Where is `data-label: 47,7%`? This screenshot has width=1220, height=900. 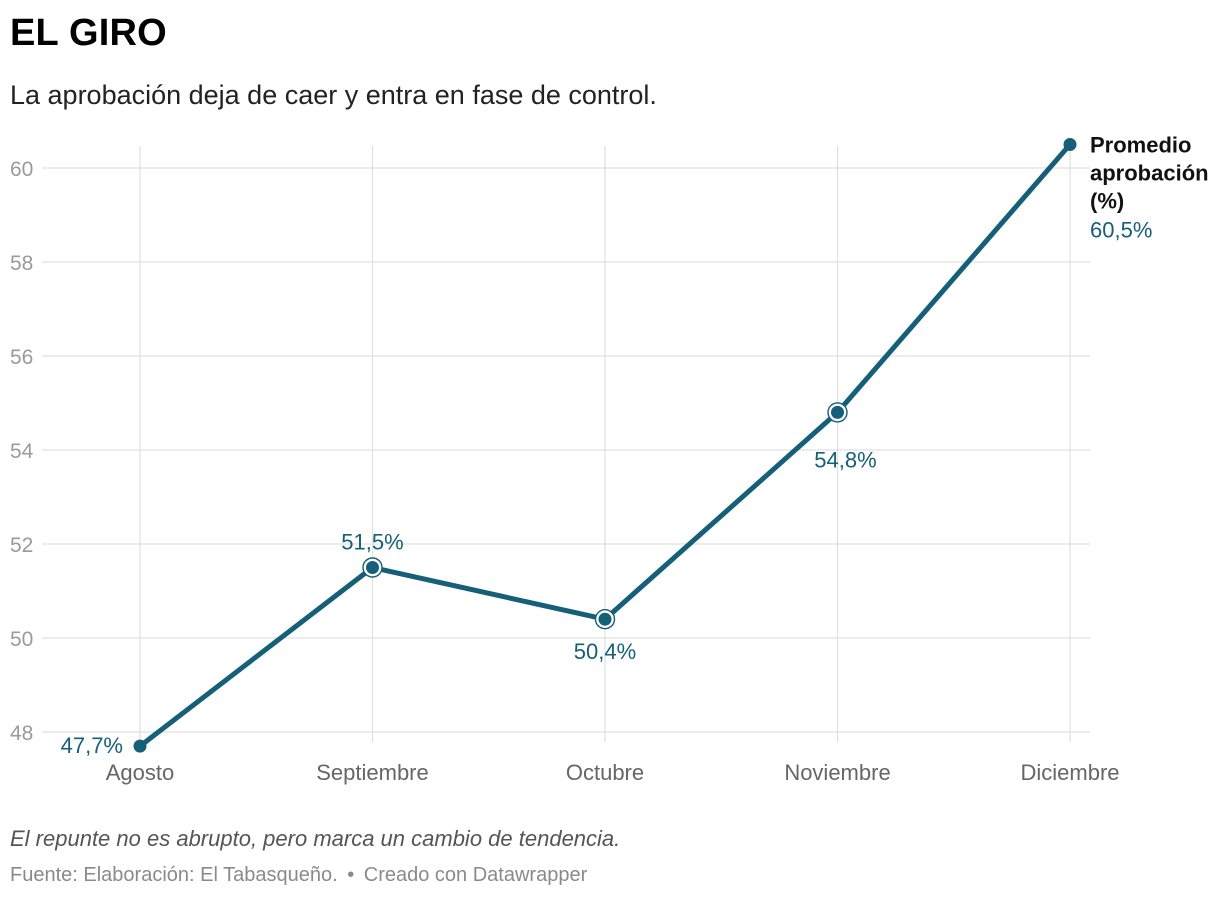 data-label: 47,7% is located at coordinates (92, 745).